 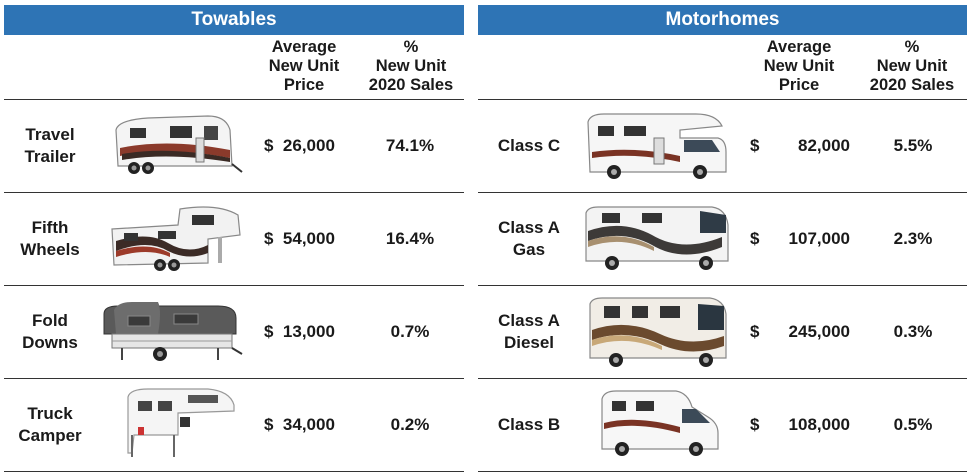 What do you see at coordinates (913, 145) in the screenshot?
I see `pct-value: 5.5%` at bounding box center [913, 145].